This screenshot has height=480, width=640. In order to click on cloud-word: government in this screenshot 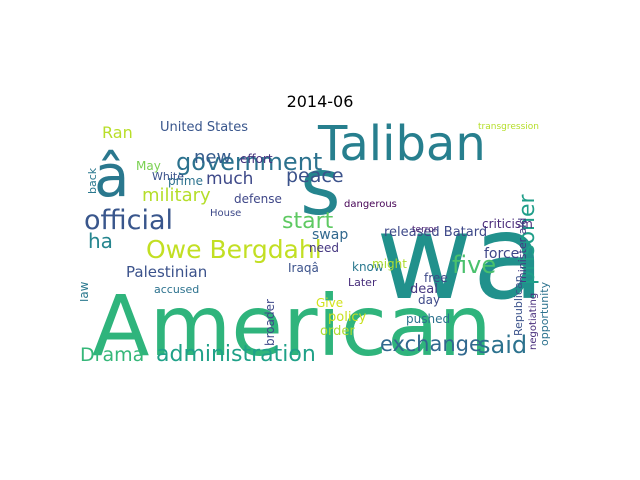, I will do `click(249, 162)`.